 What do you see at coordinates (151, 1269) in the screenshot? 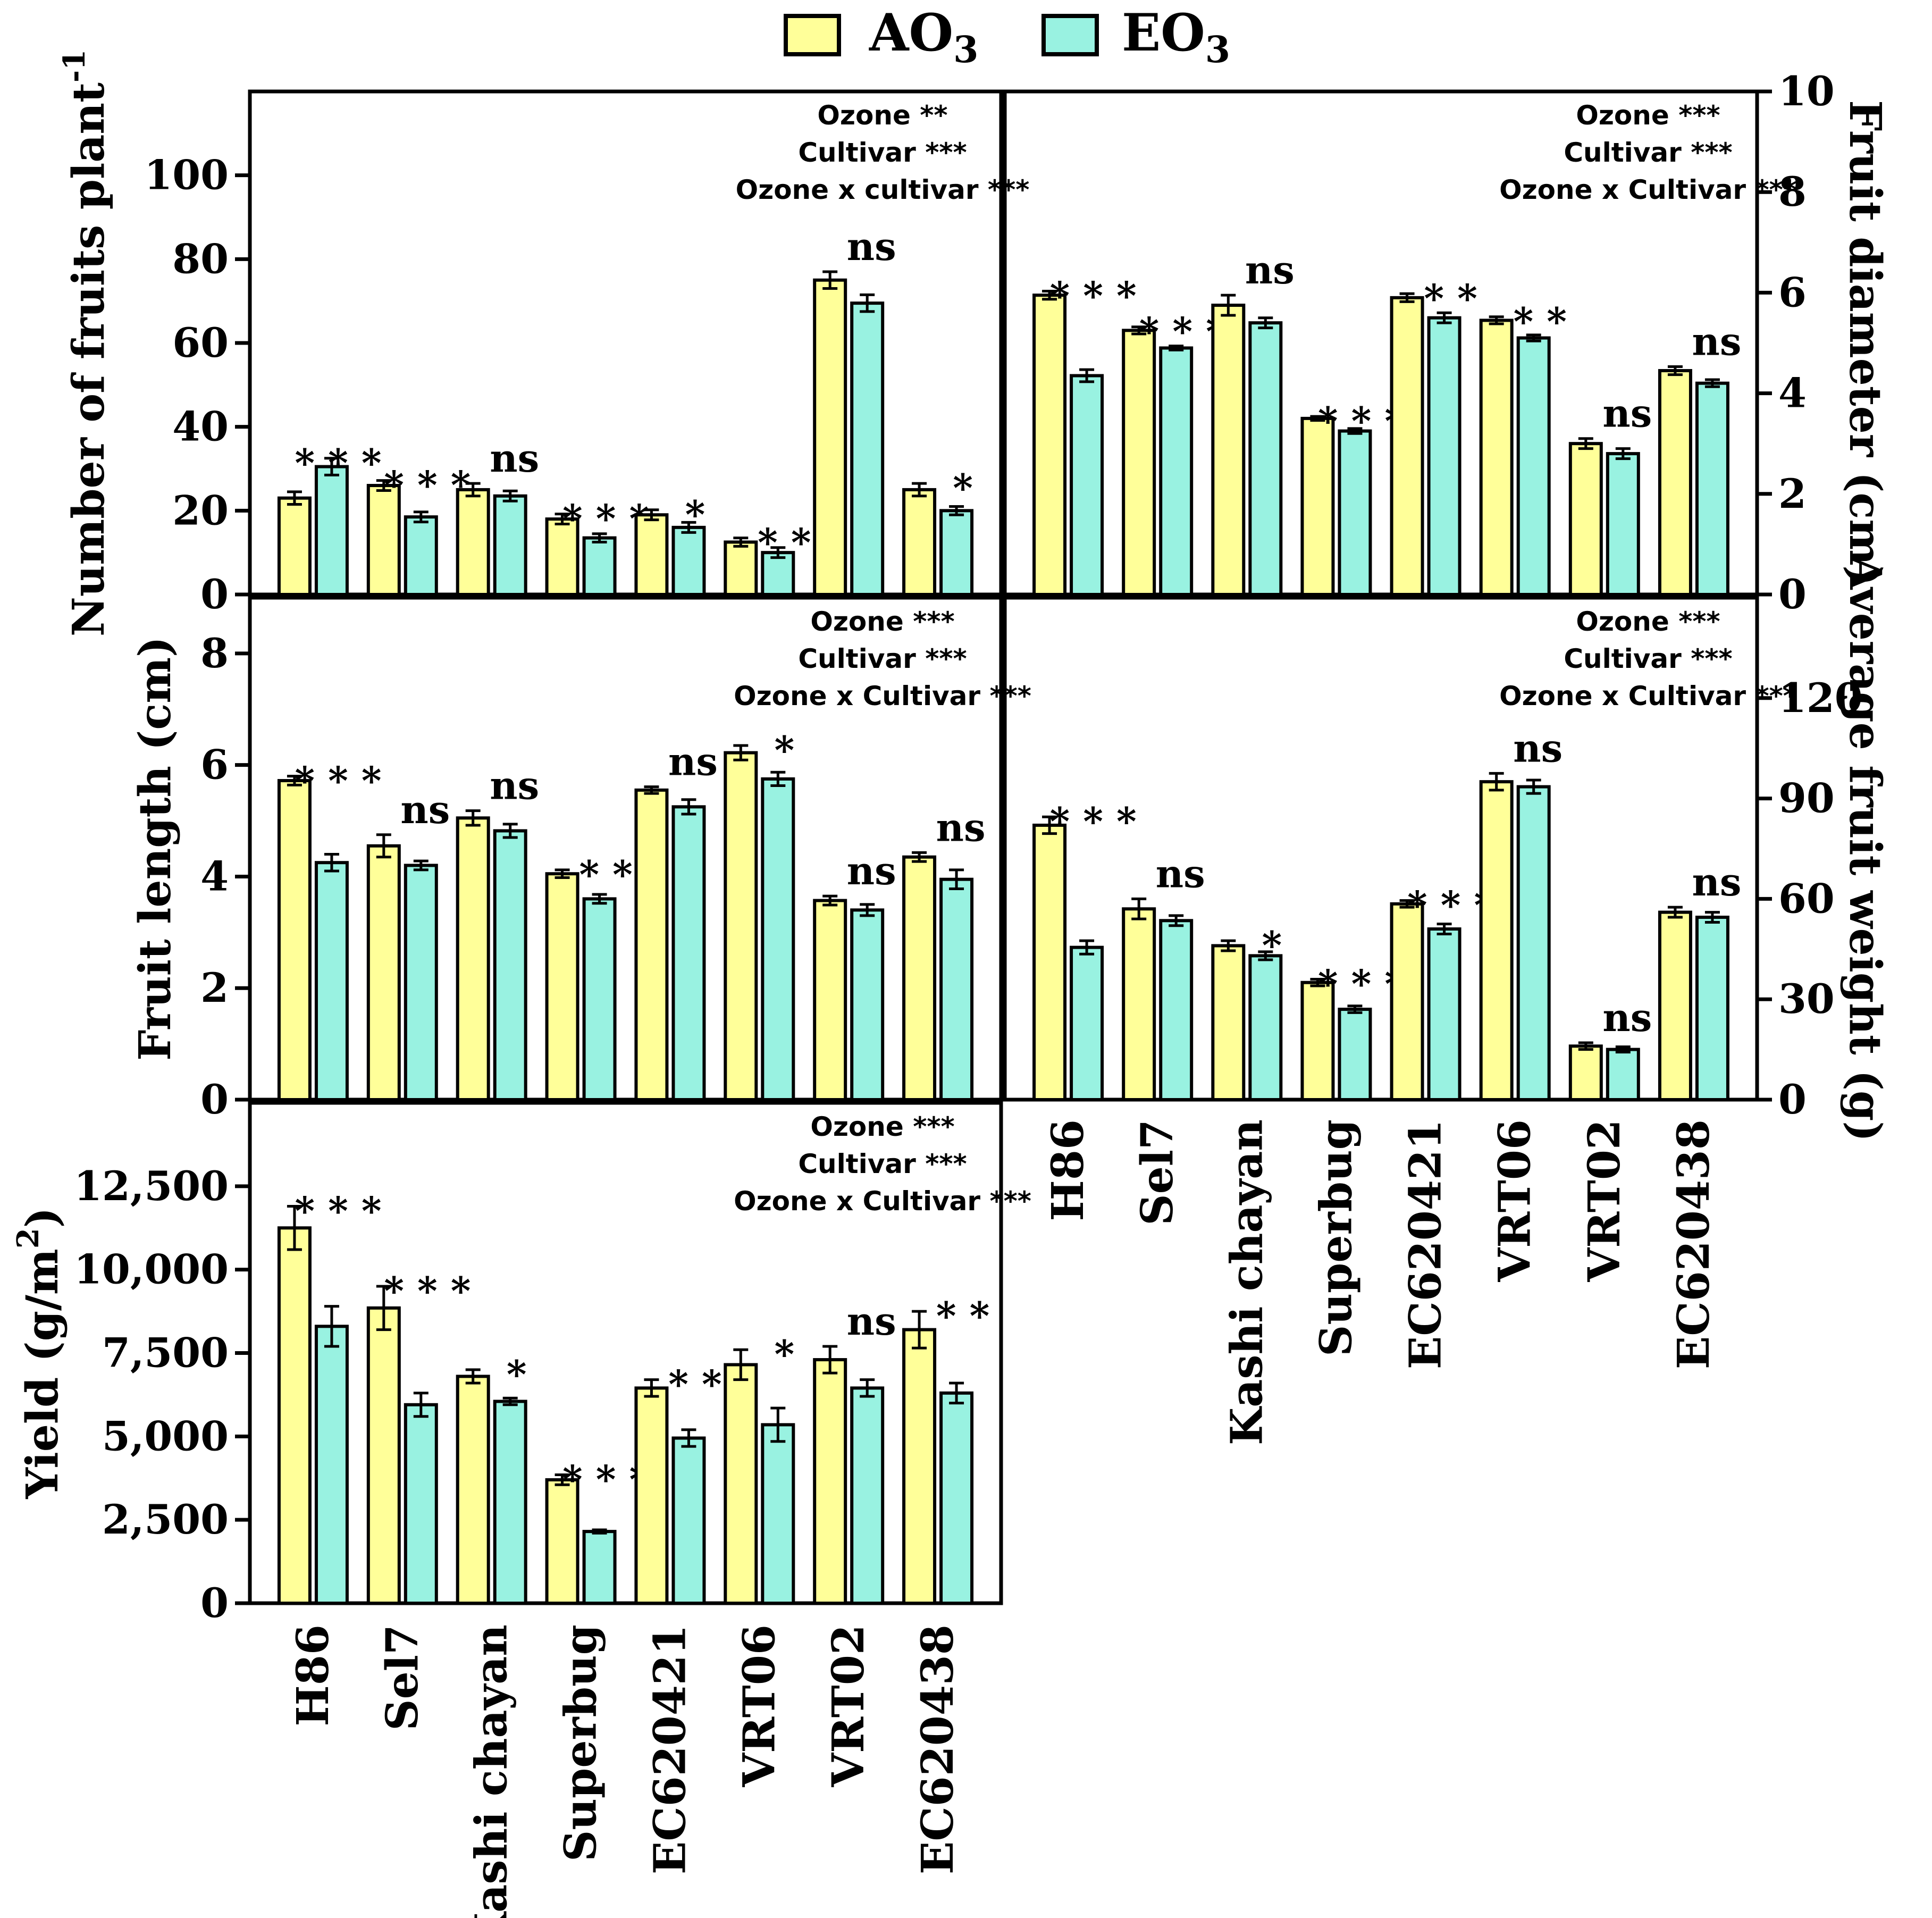
I see `y-tick-label: 10,000` at bounding box center [151, 1269].